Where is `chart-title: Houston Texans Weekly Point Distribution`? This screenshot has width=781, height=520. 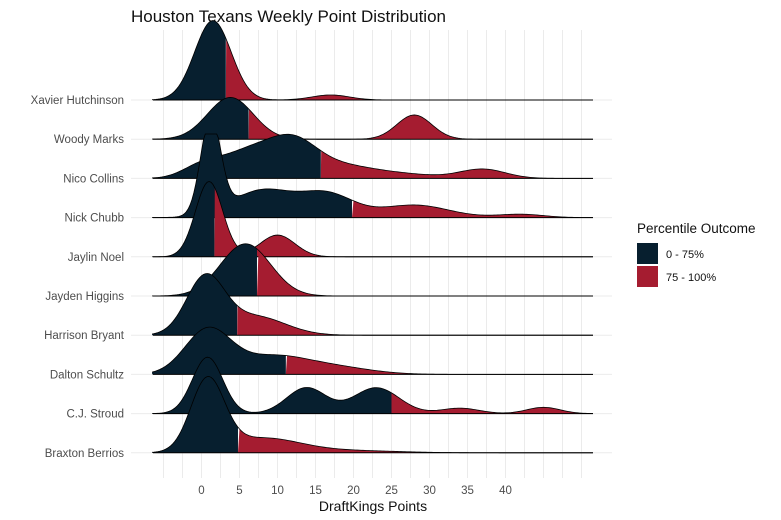 chart-title: Houston Texans Weekly Point Distribution is located at coordinates (288, 16).